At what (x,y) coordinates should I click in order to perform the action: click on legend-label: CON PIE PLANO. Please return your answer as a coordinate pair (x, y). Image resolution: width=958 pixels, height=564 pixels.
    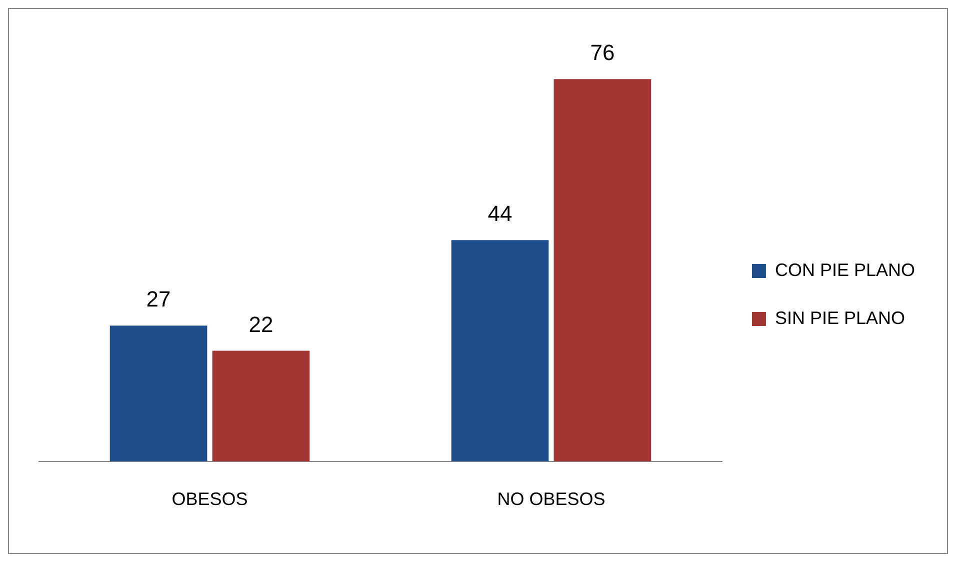
    Looking at the image, I should click on (845, 270).